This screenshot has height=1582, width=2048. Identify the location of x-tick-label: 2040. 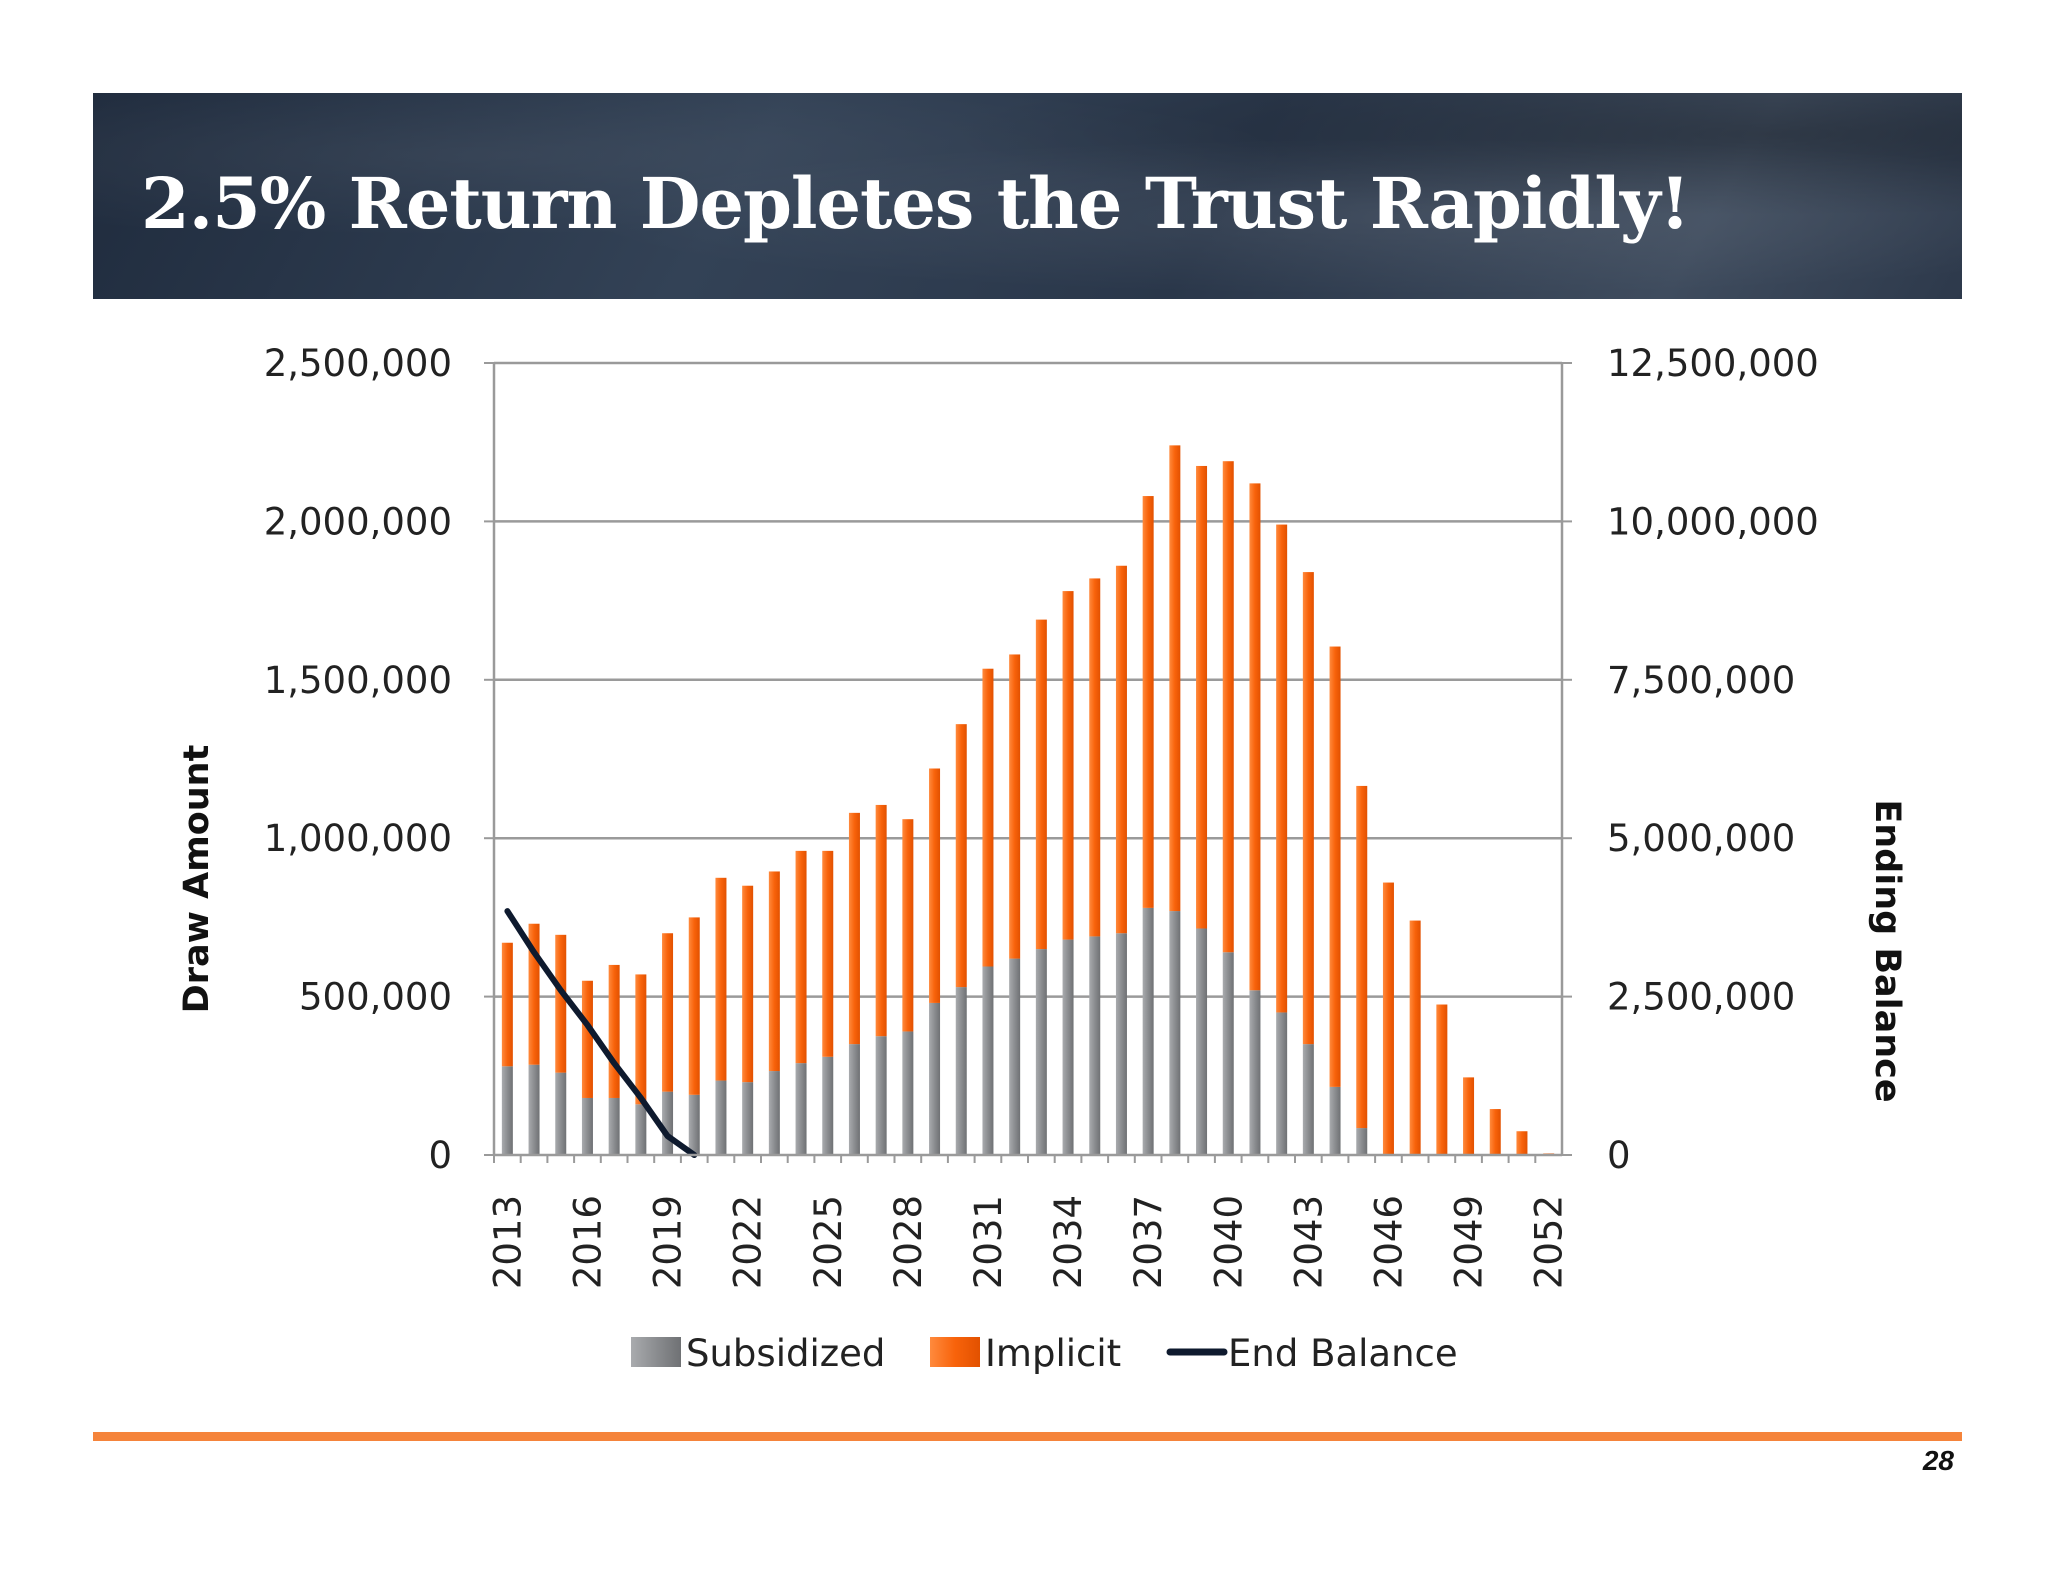
(1228, 1242).